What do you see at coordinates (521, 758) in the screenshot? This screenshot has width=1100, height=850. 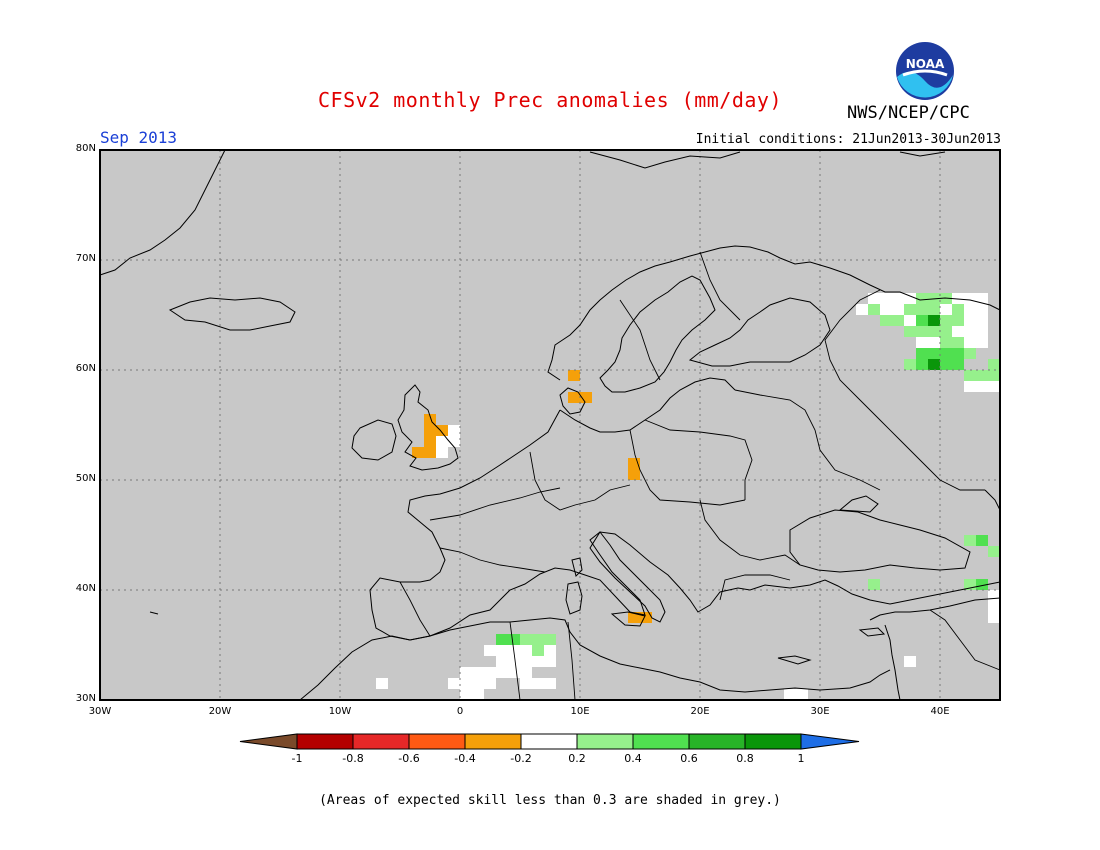 I see `legend-tick-label: -0.2` at bounding box center [521, 758].